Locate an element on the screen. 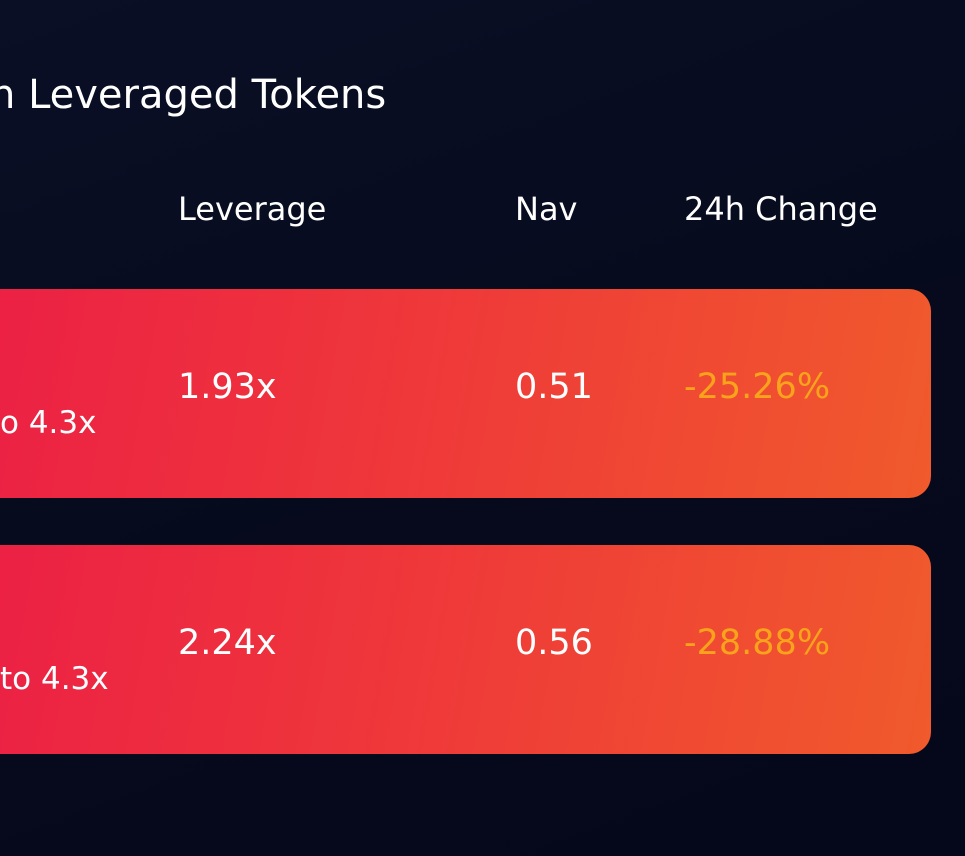  change-value: -25.26% is located at coordinates (757, 387).